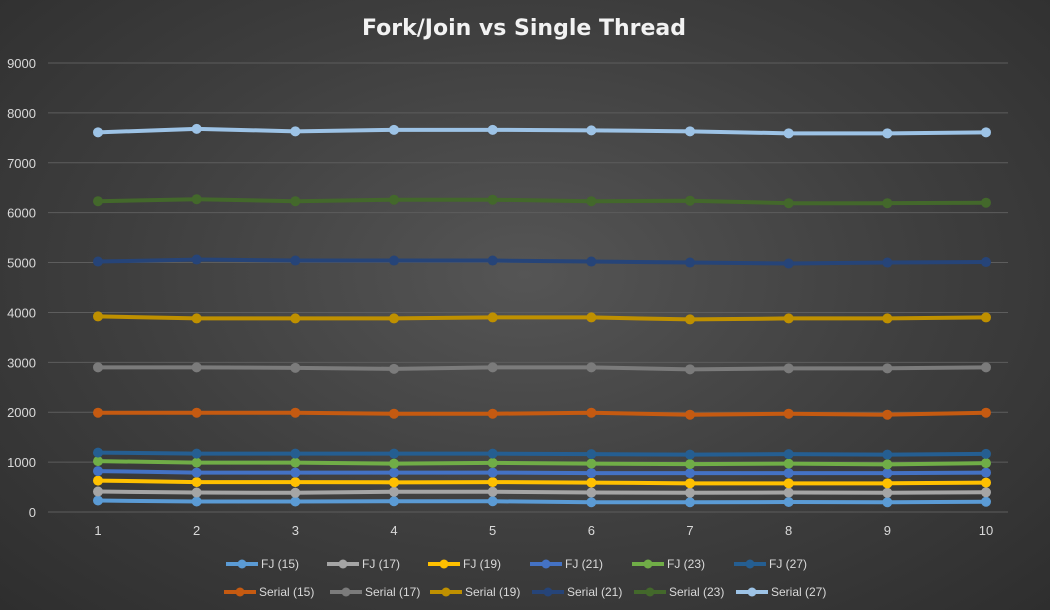  What do you see at coordinates (392, 592) in the screenshot?
I see `legend-label: Serial (17)` at bounding box center [392, 592].